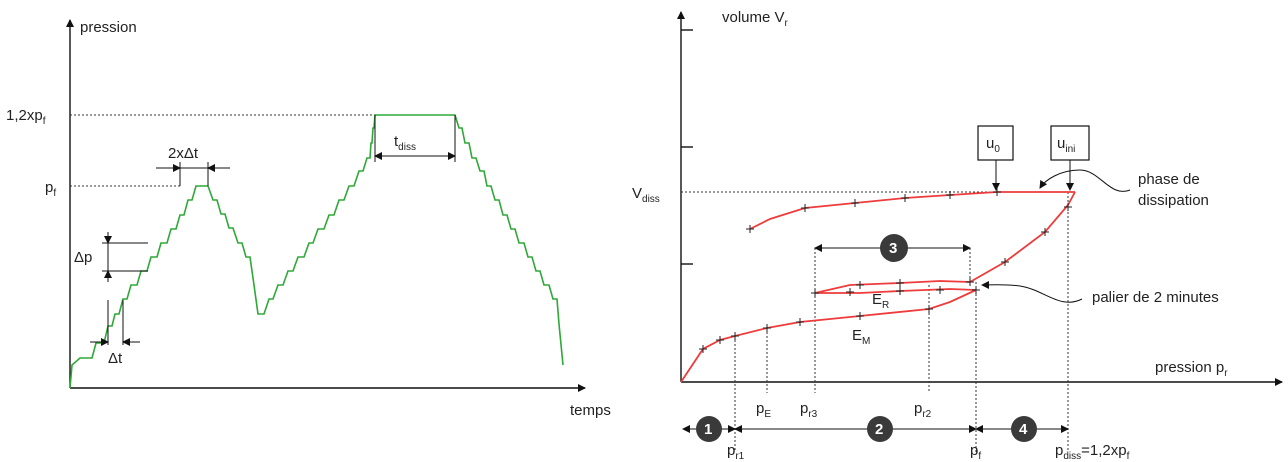 This screenshot has height=462, width=1288. I want to click on two-delta-t-label: 2xΔt, so click(183, 153).